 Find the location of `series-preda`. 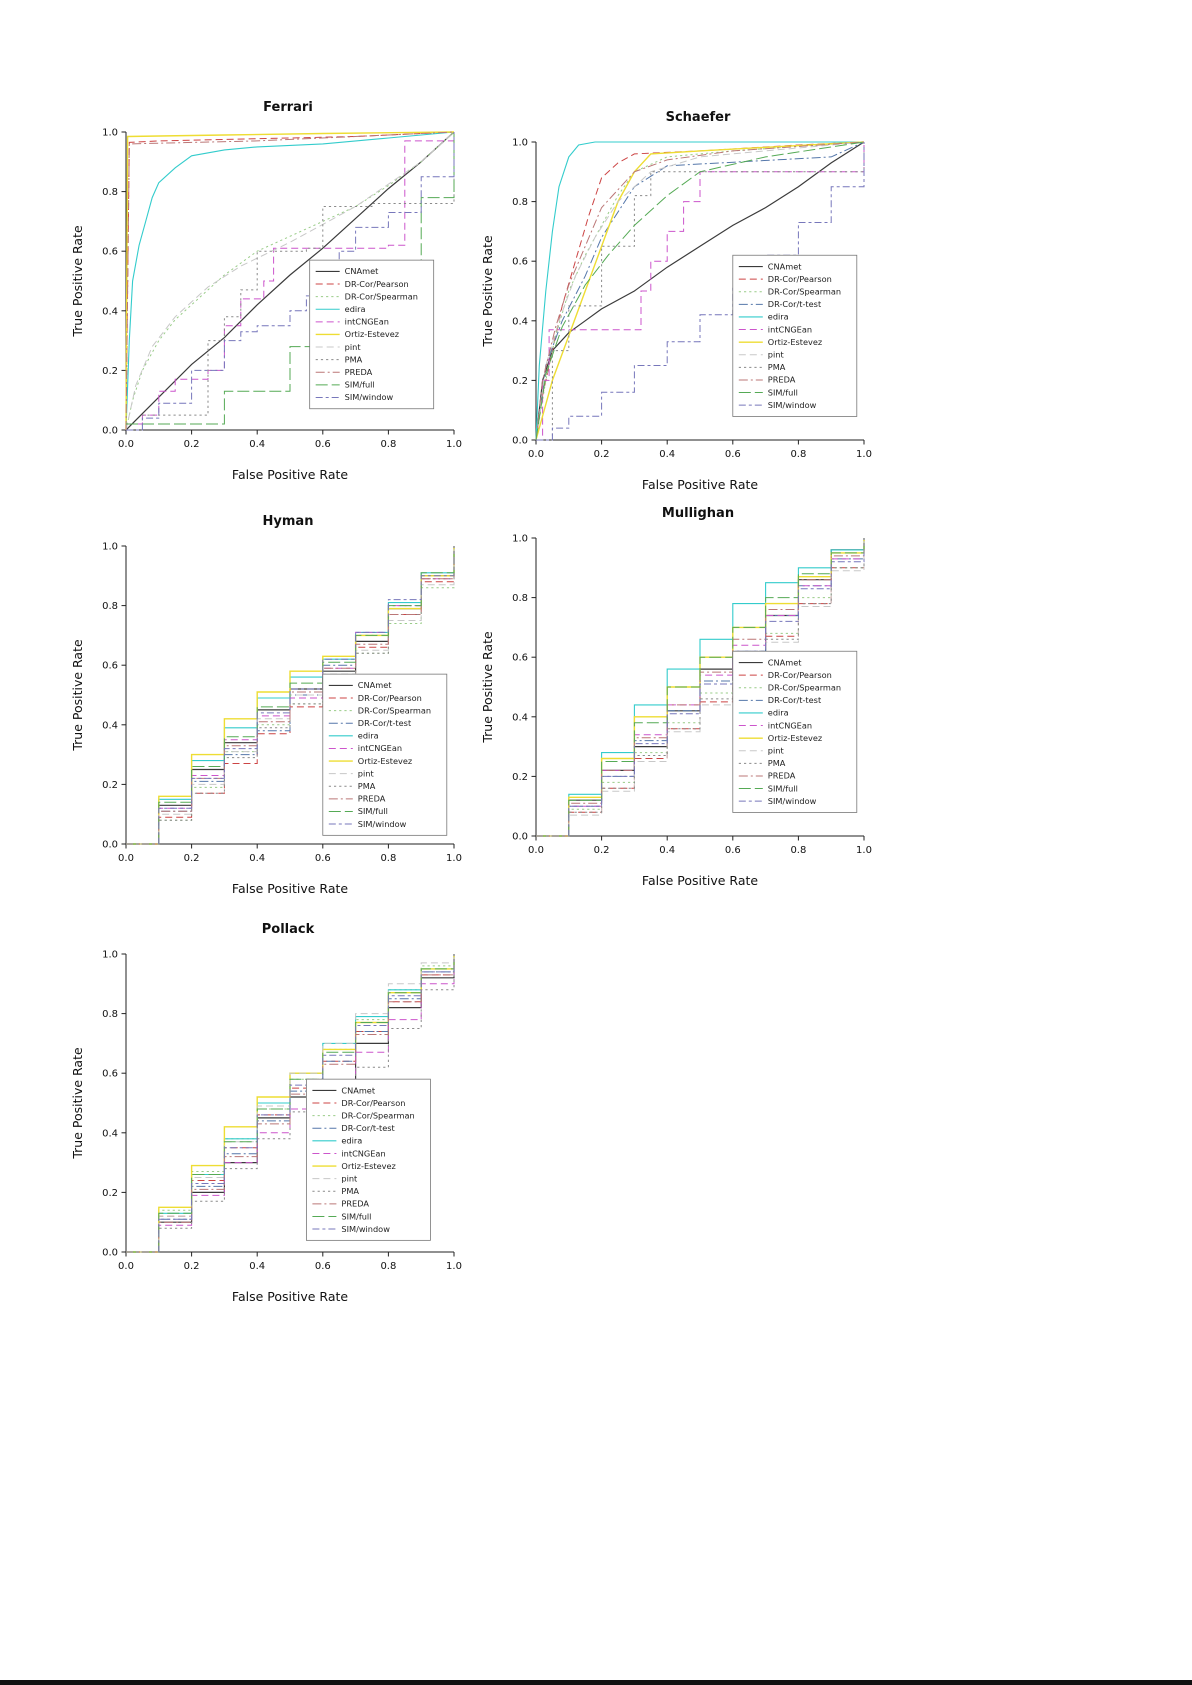

series-preda is located at coordinates (290, 281).